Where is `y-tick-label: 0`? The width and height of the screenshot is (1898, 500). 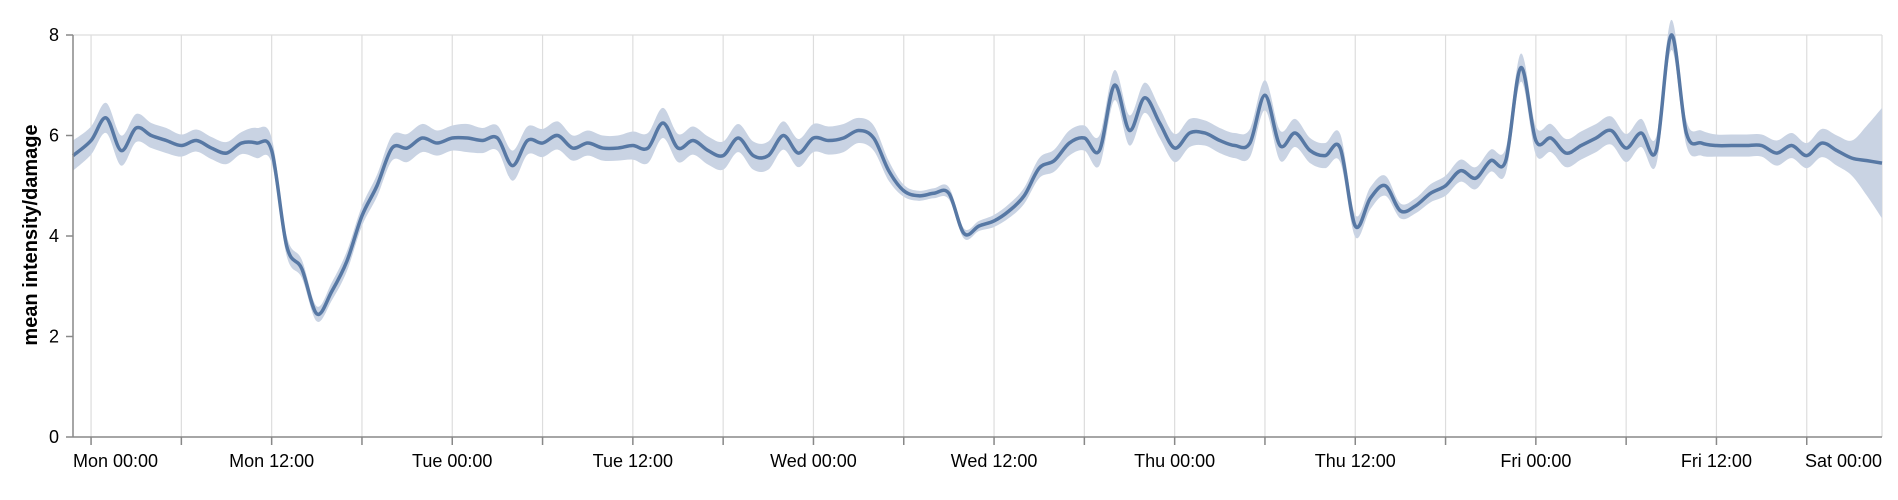
y-tick-label: 0 is located at coordinates (54, 437).